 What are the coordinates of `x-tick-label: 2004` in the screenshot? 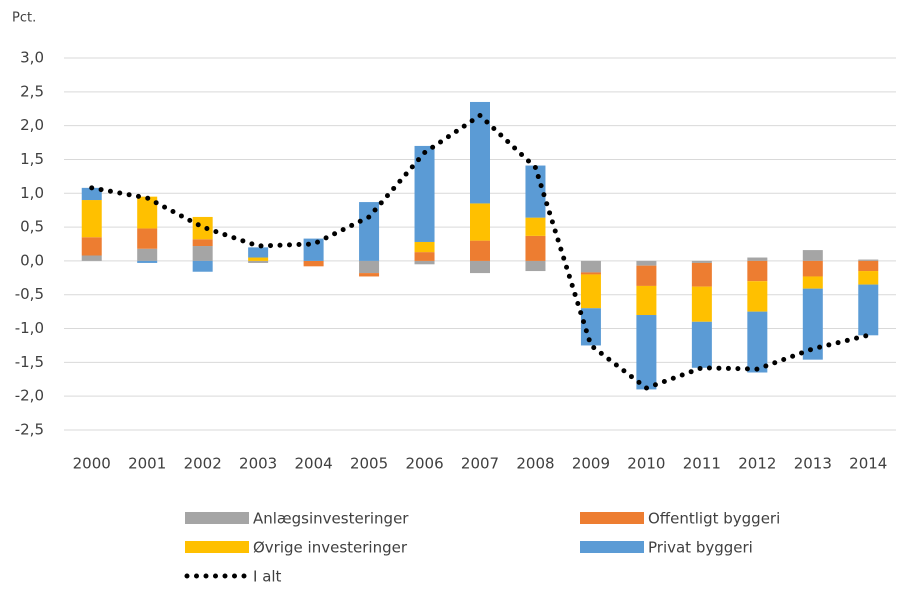 It's located at (314, 464).